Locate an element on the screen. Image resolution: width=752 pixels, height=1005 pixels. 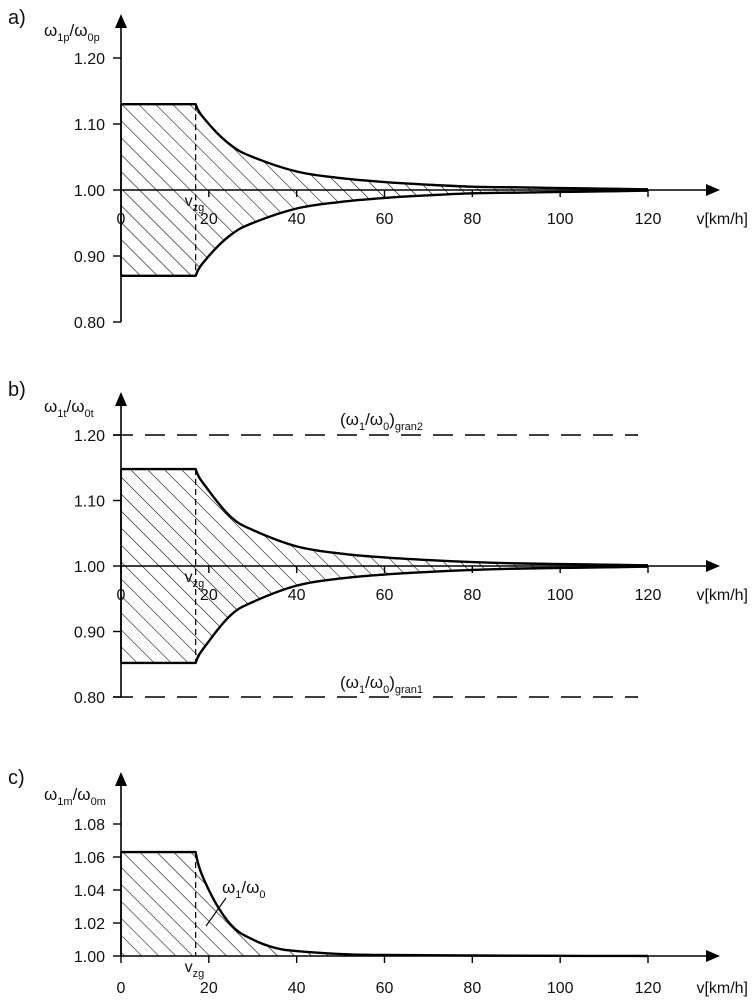
curve-label-leader is located at coordinates (216, 912).